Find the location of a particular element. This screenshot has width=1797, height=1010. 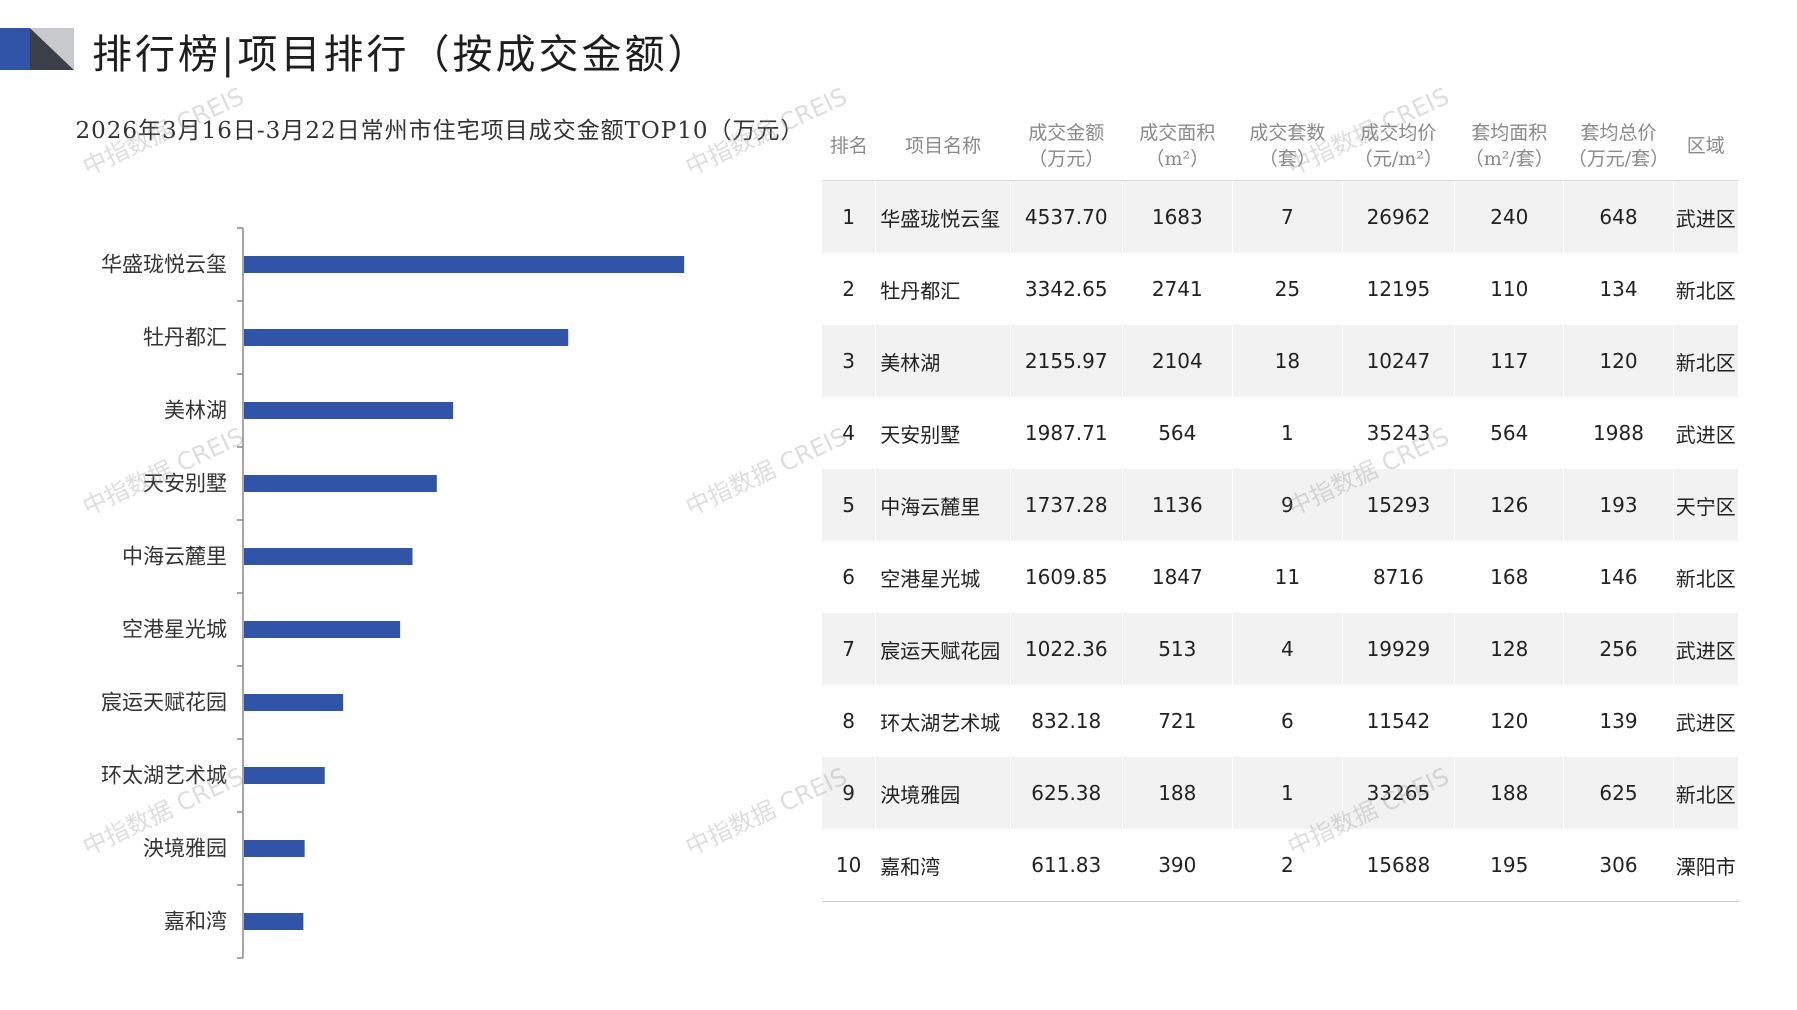

table-cell: 4537.70 is located at coordinates (1066, 216).